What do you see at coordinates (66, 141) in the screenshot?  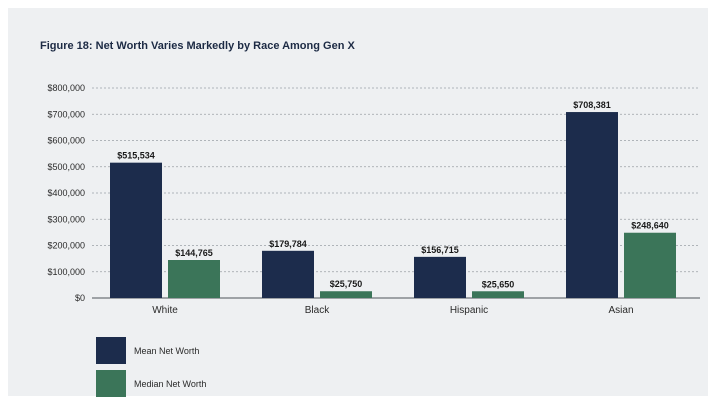 I see `y-tick-label: $600,000` at bounding box center [66, 141].